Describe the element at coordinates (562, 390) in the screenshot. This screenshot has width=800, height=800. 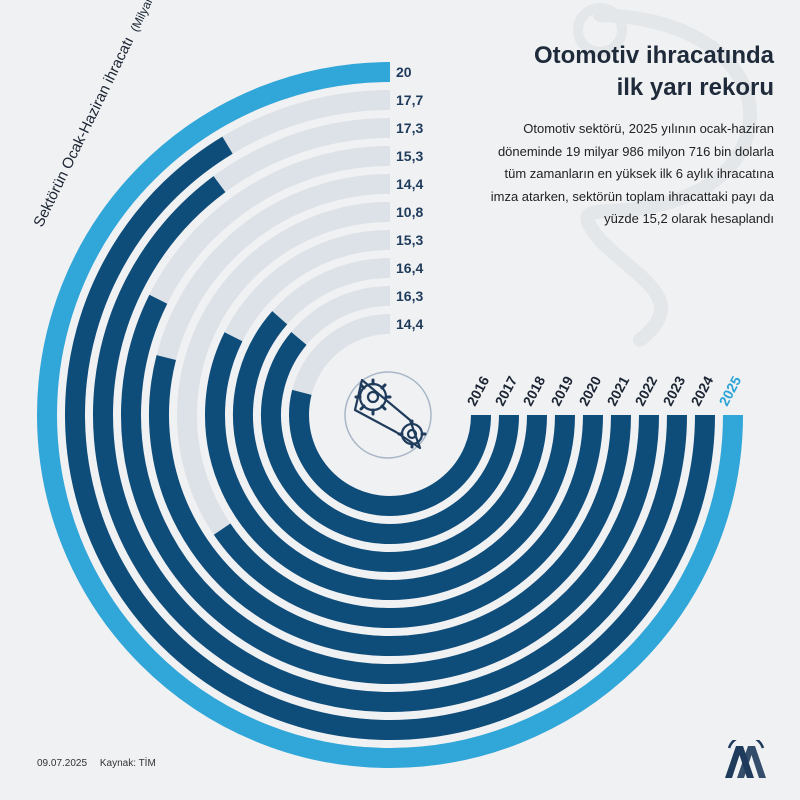
I see `year-label-2019: 2019` at that location.